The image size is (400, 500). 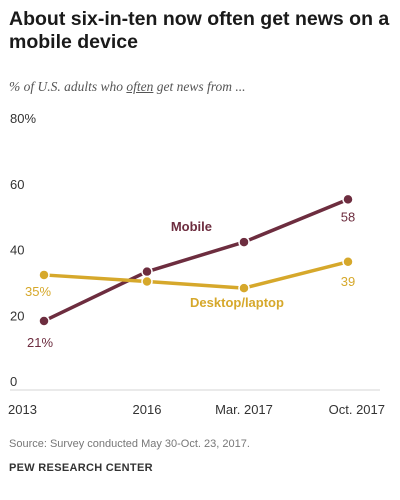 What do you see at coordinates (348, 216) in the screenshot?
I see `data-label: 58` at bounding box center [348, 216].